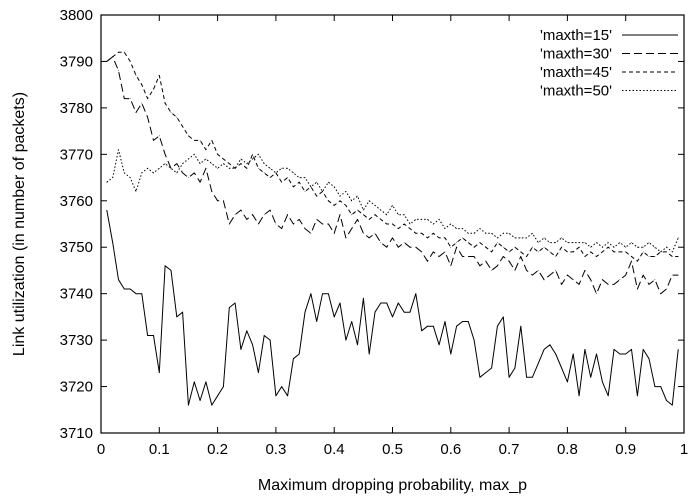 Image resolution: width=688 pixels, height=497 pixels. What do you see at coordinates (76, 201) in the screenshot?
I see `y-tick-label: 3760` at bounding box center [76, 201].